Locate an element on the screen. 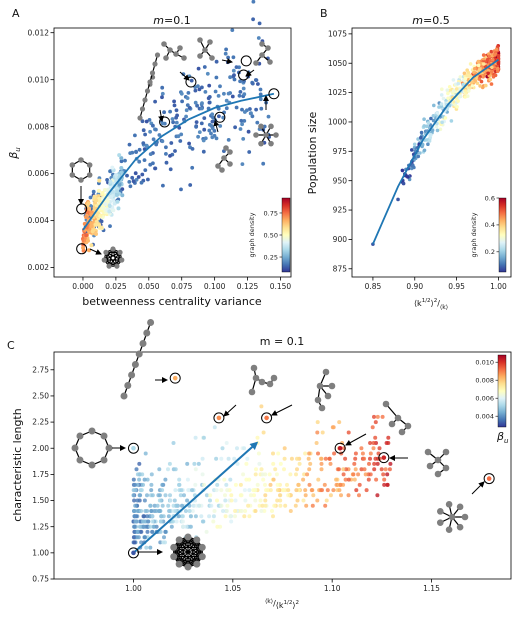 The image size is (519, 620). panel-b-letter: B is located at coordinates (324, 13).